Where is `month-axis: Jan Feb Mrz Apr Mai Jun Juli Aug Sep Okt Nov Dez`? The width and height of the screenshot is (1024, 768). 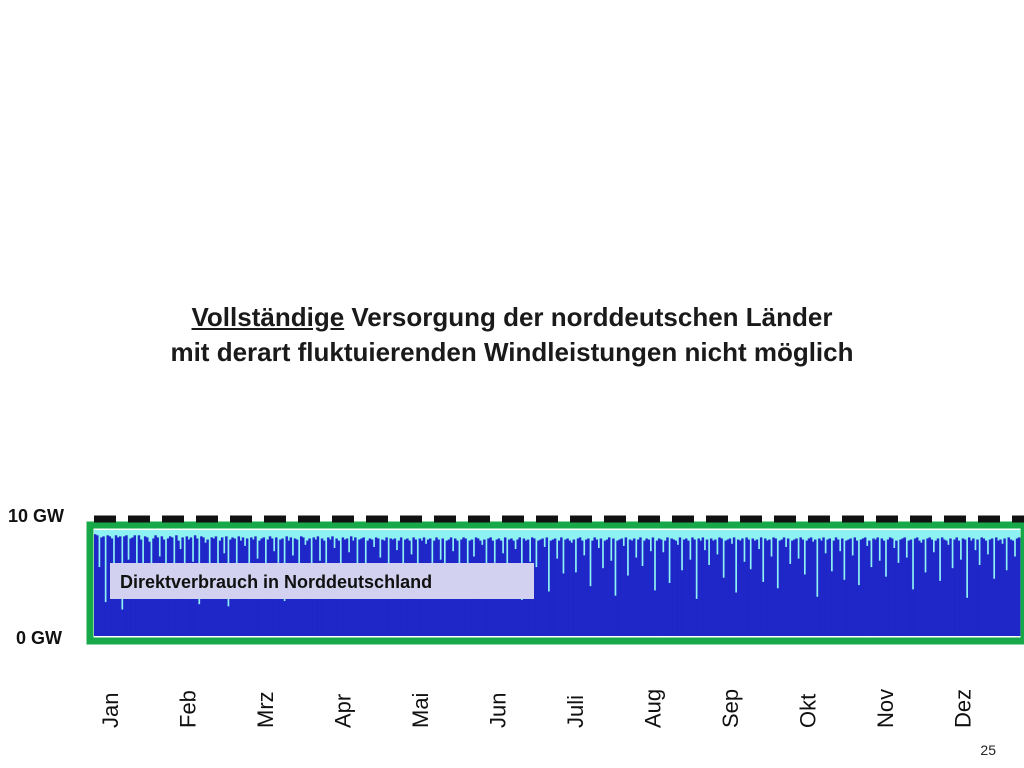
month-axis: Jan Feb Mrz Apr Mai Jun Juli Aug Sep Okt Nov Dez is located at coordinates (537, 708).